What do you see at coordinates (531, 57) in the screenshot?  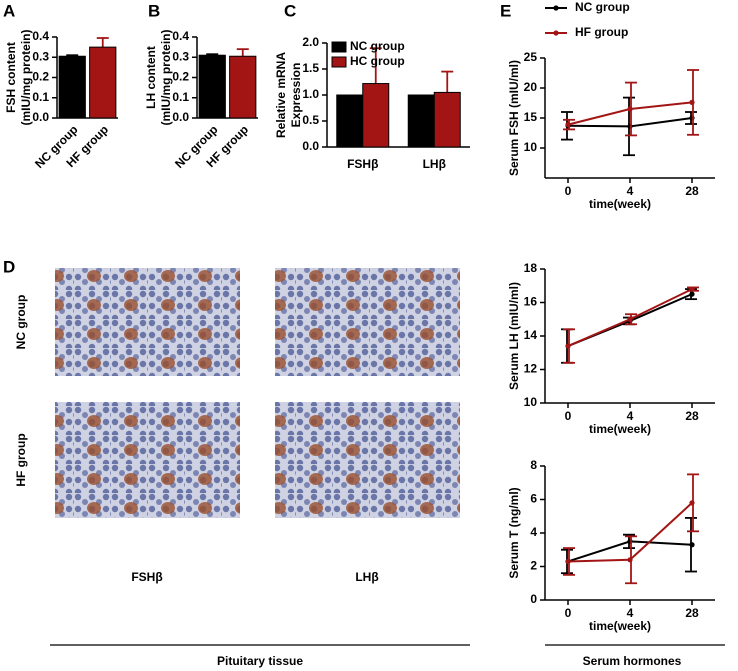 I see `y-tick-label: 25` at bounding box center [531, 57].